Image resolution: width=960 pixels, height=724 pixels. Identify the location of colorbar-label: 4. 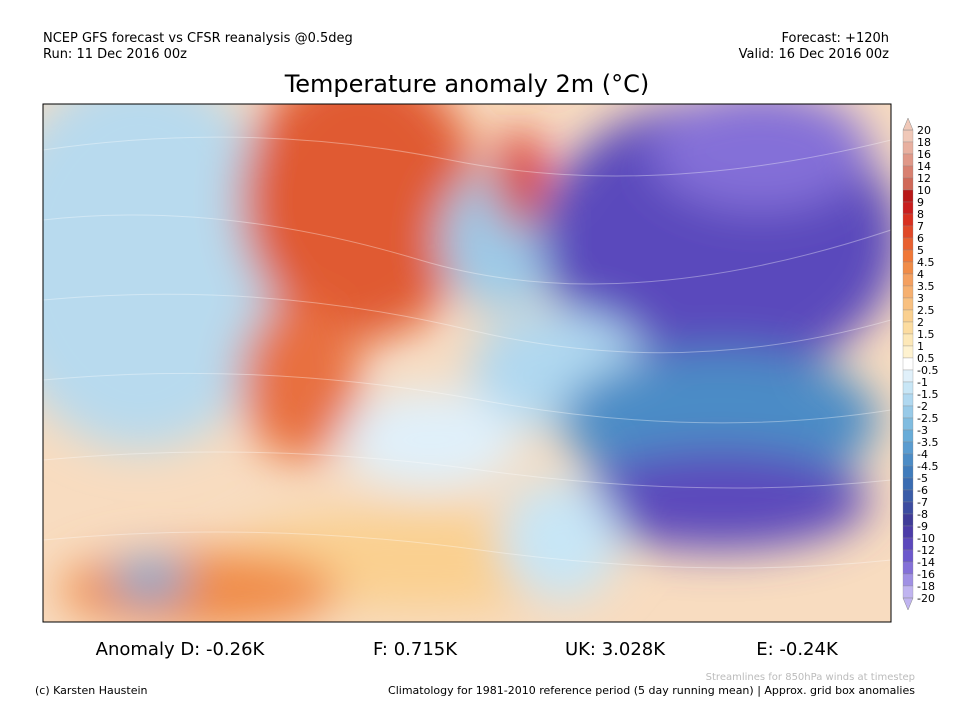
(920, 274).